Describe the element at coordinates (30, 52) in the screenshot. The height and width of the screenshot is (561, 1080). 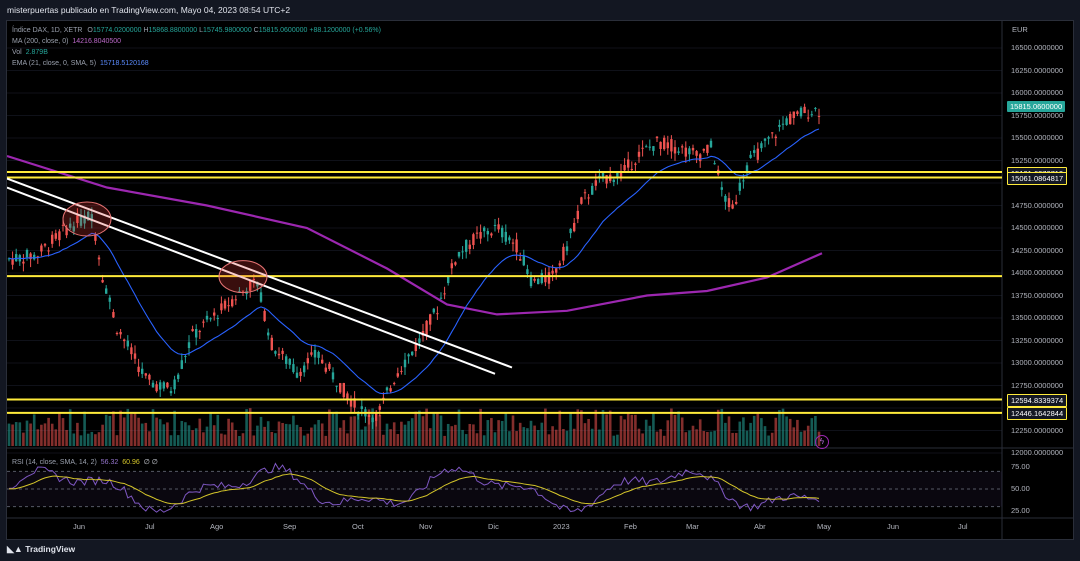
I see `volume-legend: Vol 2.879B` at that location.